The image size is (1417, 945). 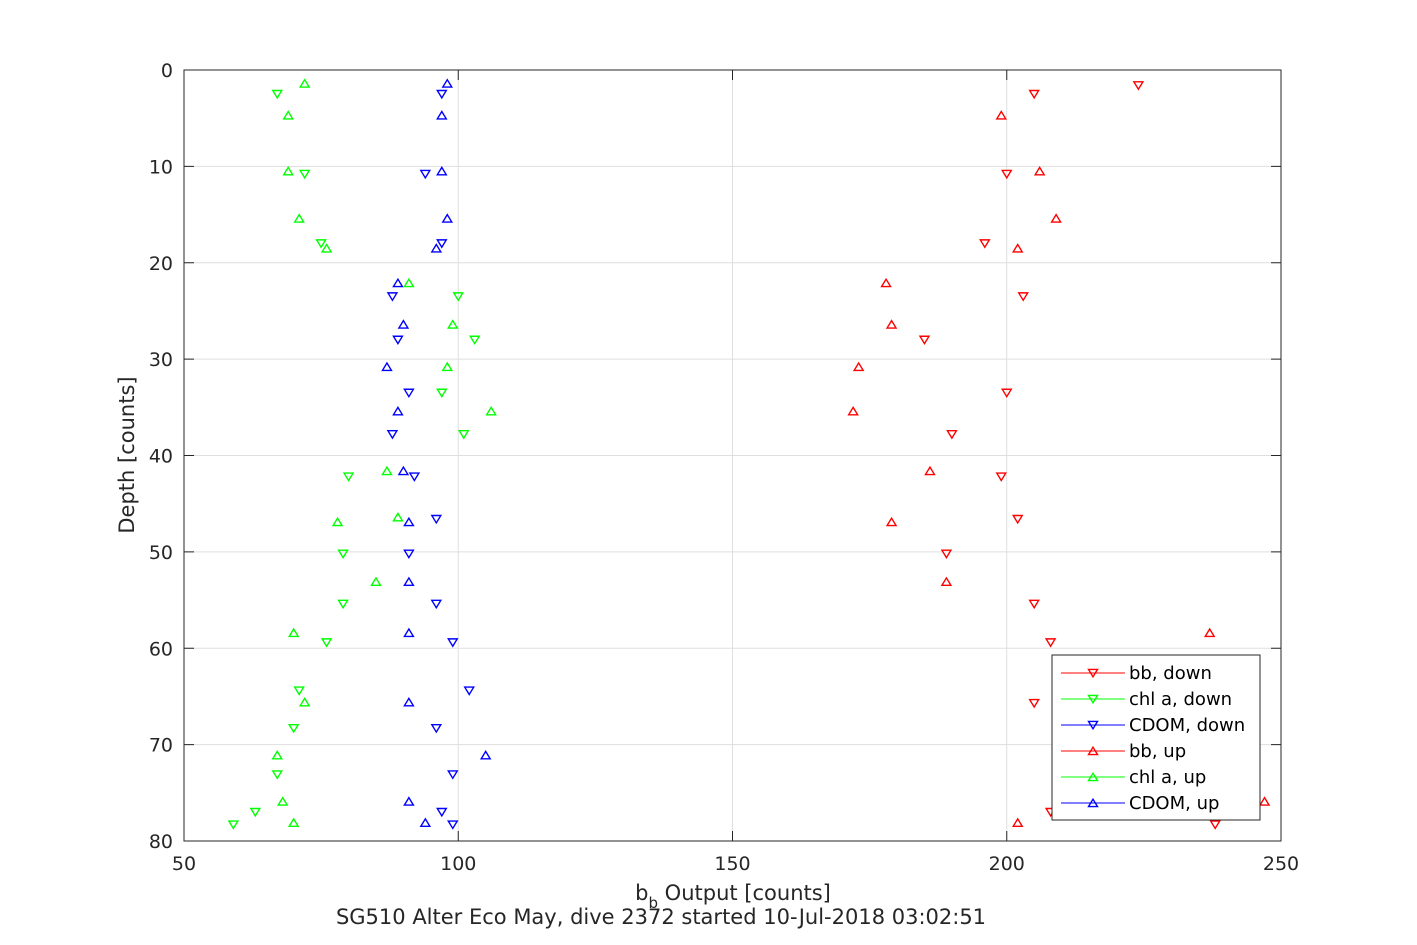 I want to click on legend-label: CDOM, down, so click(x=1187, y=725).